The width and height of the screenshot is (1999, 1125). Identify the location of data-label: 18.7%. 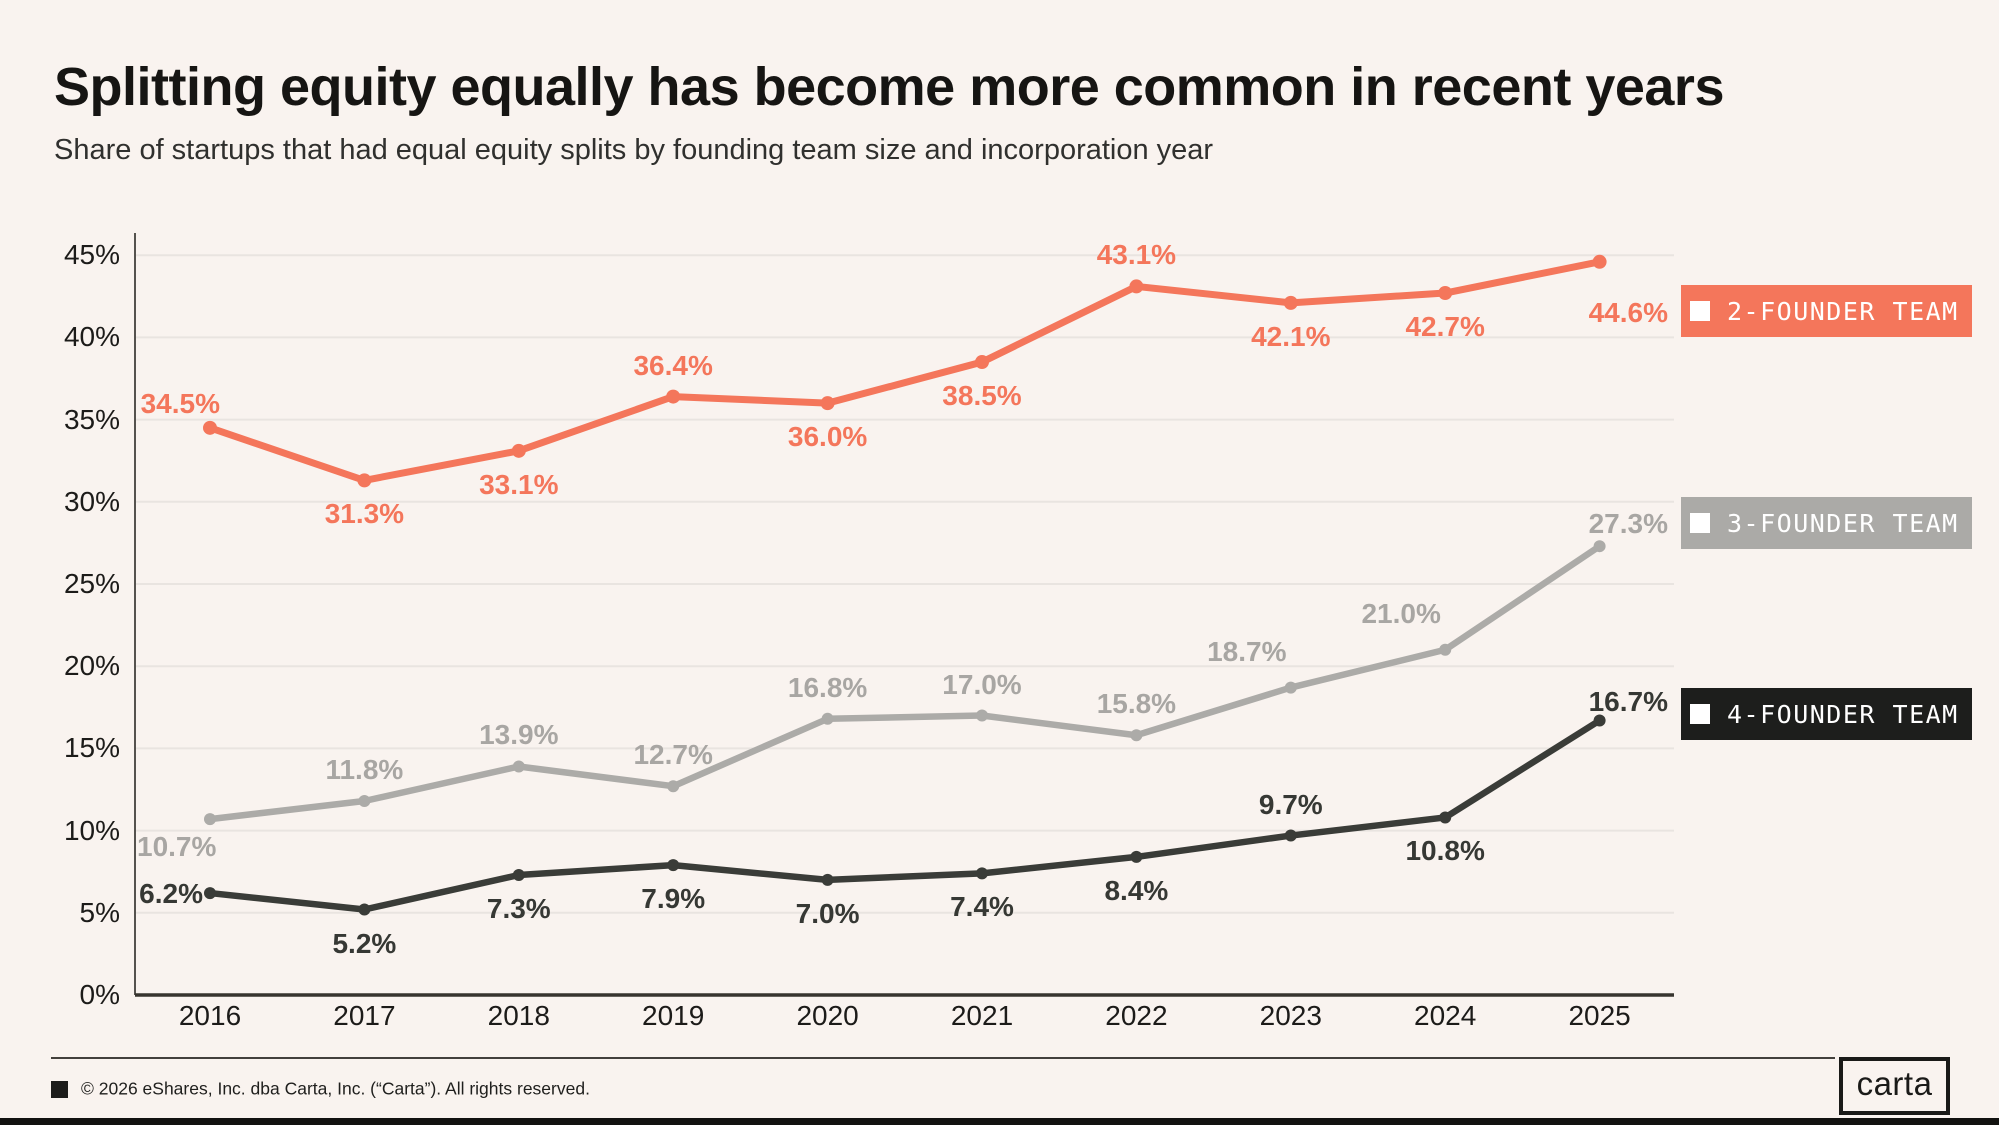
(1247, 651).